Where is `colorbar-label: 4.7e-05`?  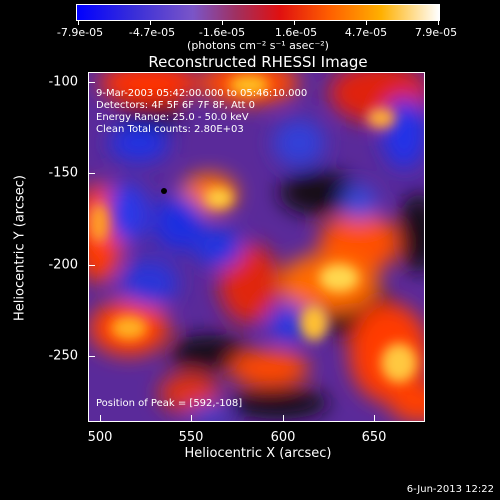
colorbar-label: 4.7e-05 is located at coordinates (366, 32).